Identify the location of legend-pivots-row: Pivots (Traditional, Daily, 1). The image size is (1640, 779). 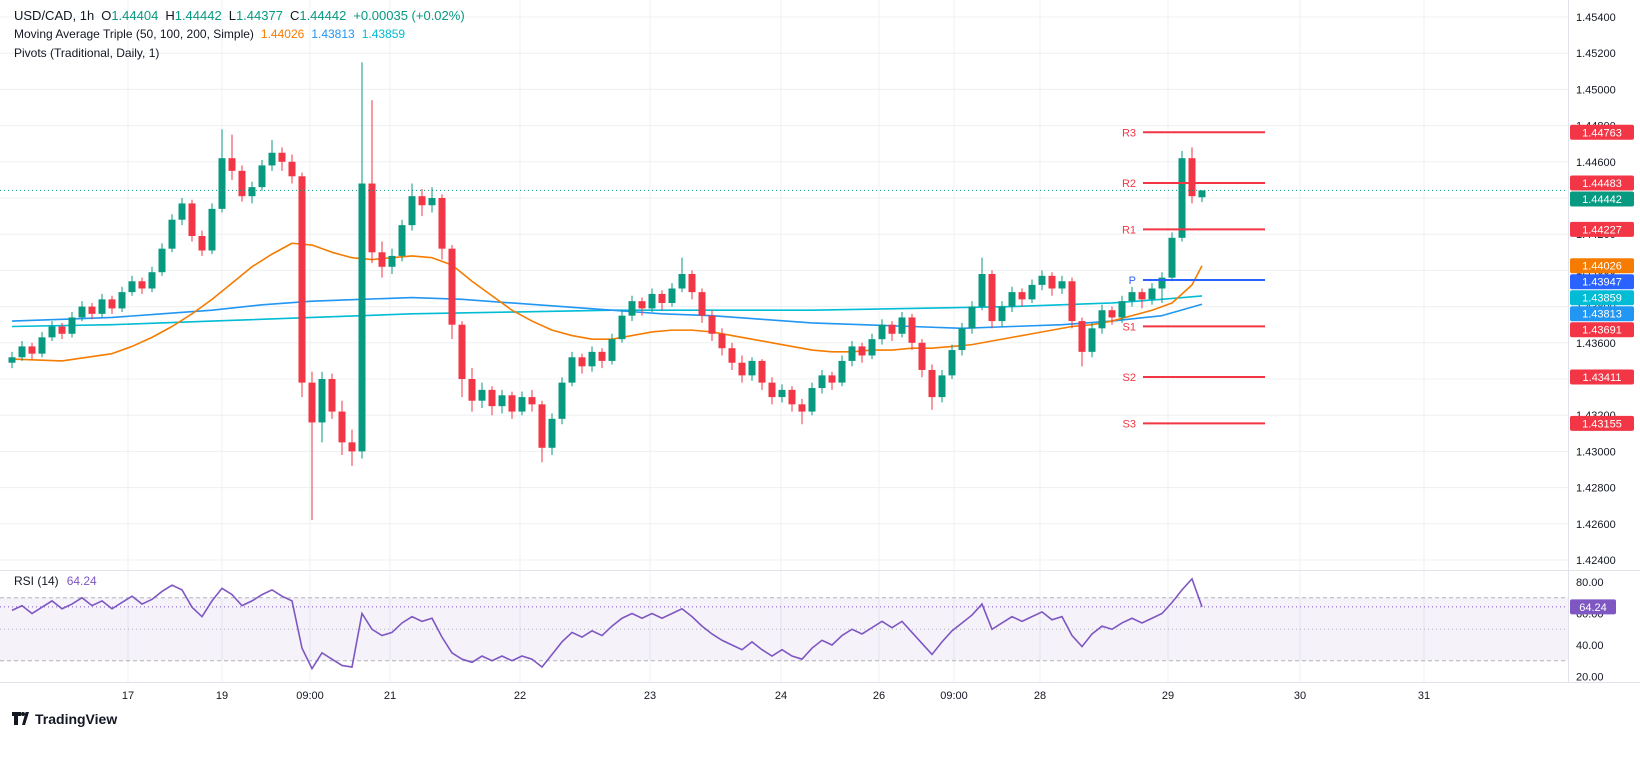
(239, 55).